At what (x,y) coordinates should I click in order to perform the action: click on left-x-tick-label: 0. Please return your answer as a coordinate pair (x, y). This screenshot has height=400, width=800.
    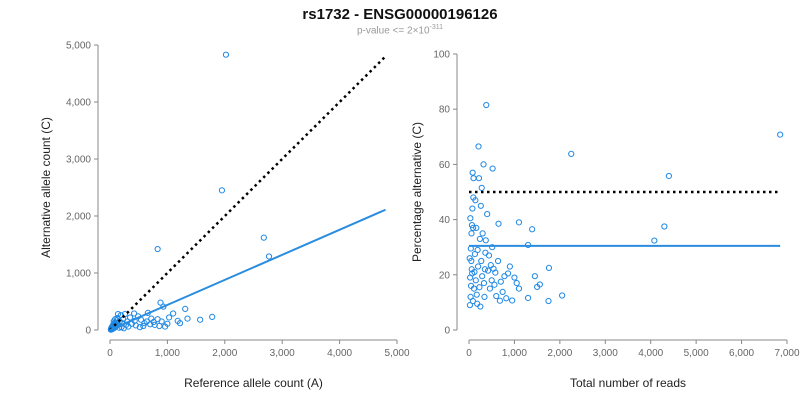
    Looking at the image, I should click on (110, 353).